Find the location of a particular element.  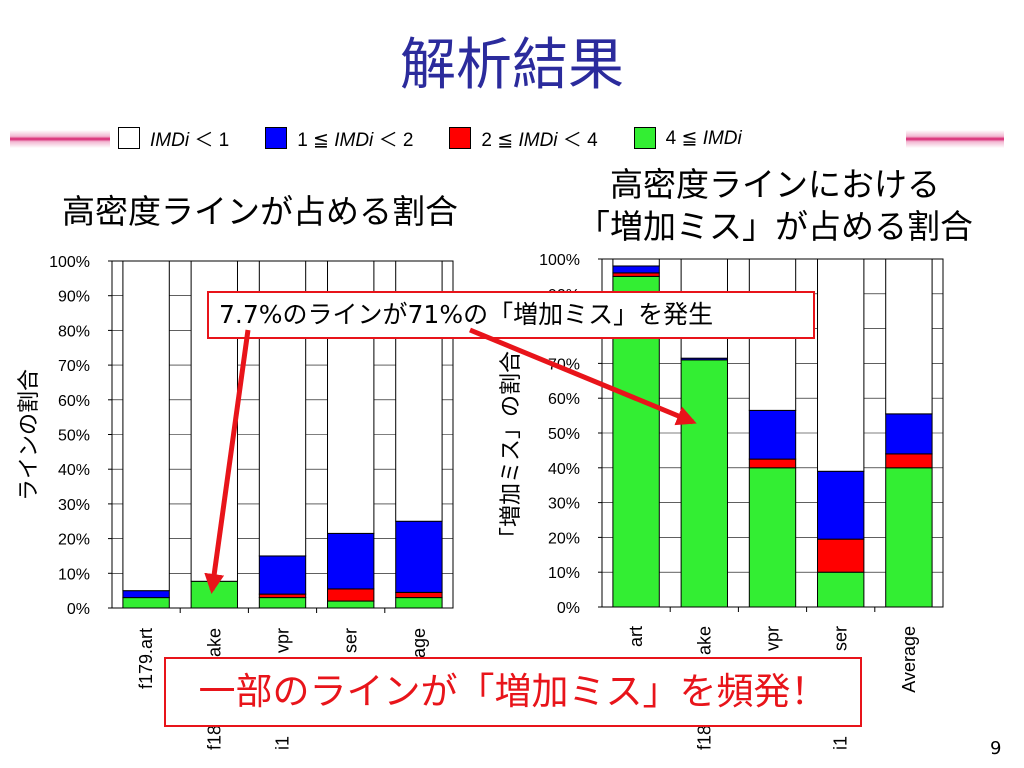

y-axis-label: ラインの割合 is located at coordinates (29, 435).